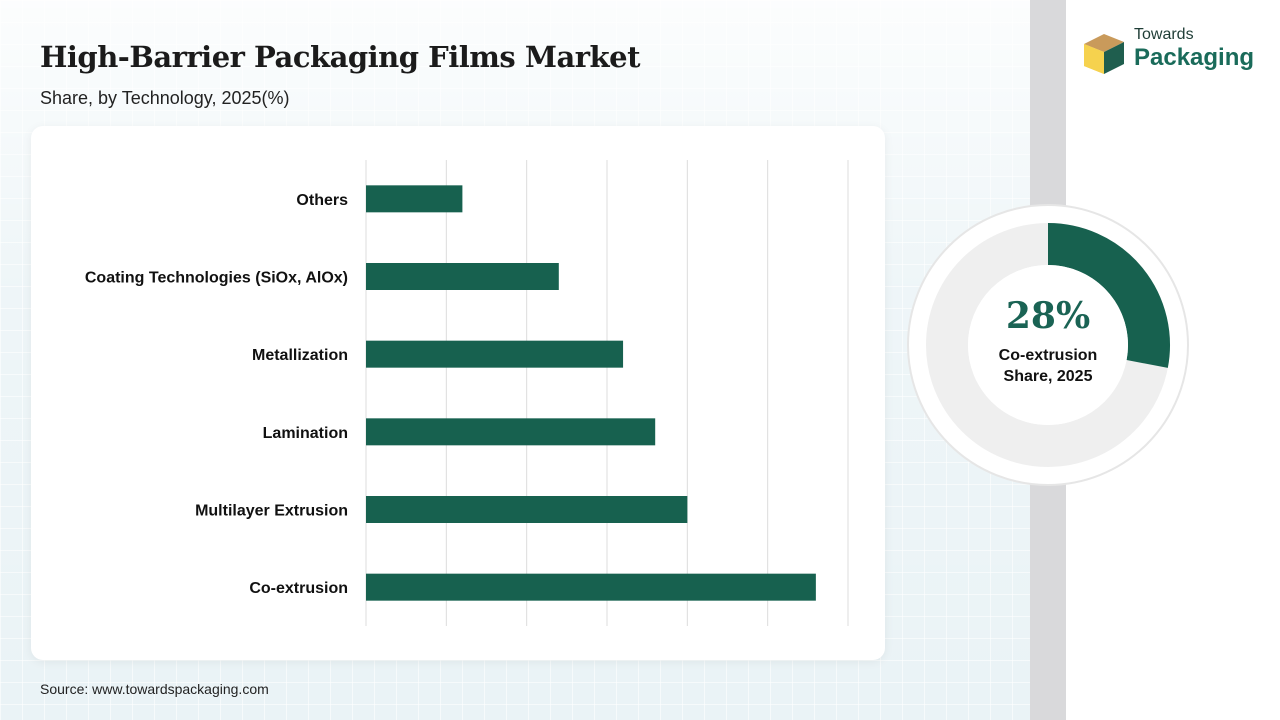 The height and width of the screenshot is (720, 1280). I want to click on box-logo-icon, so click(1104, 54).